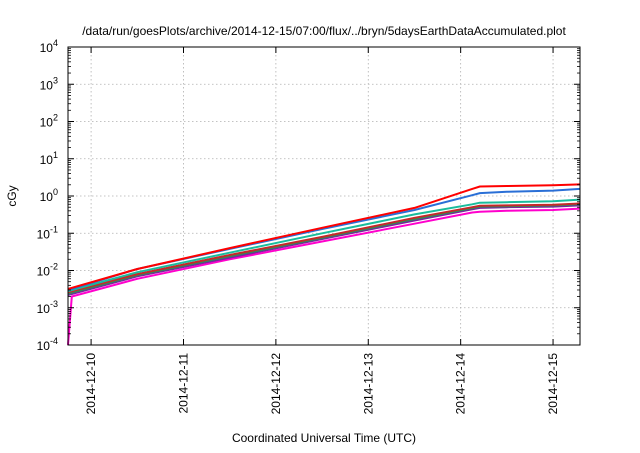 This screenshot has width=640, height=453. I want to click on y-tick-label: 10⁻³, so click(47, 307).